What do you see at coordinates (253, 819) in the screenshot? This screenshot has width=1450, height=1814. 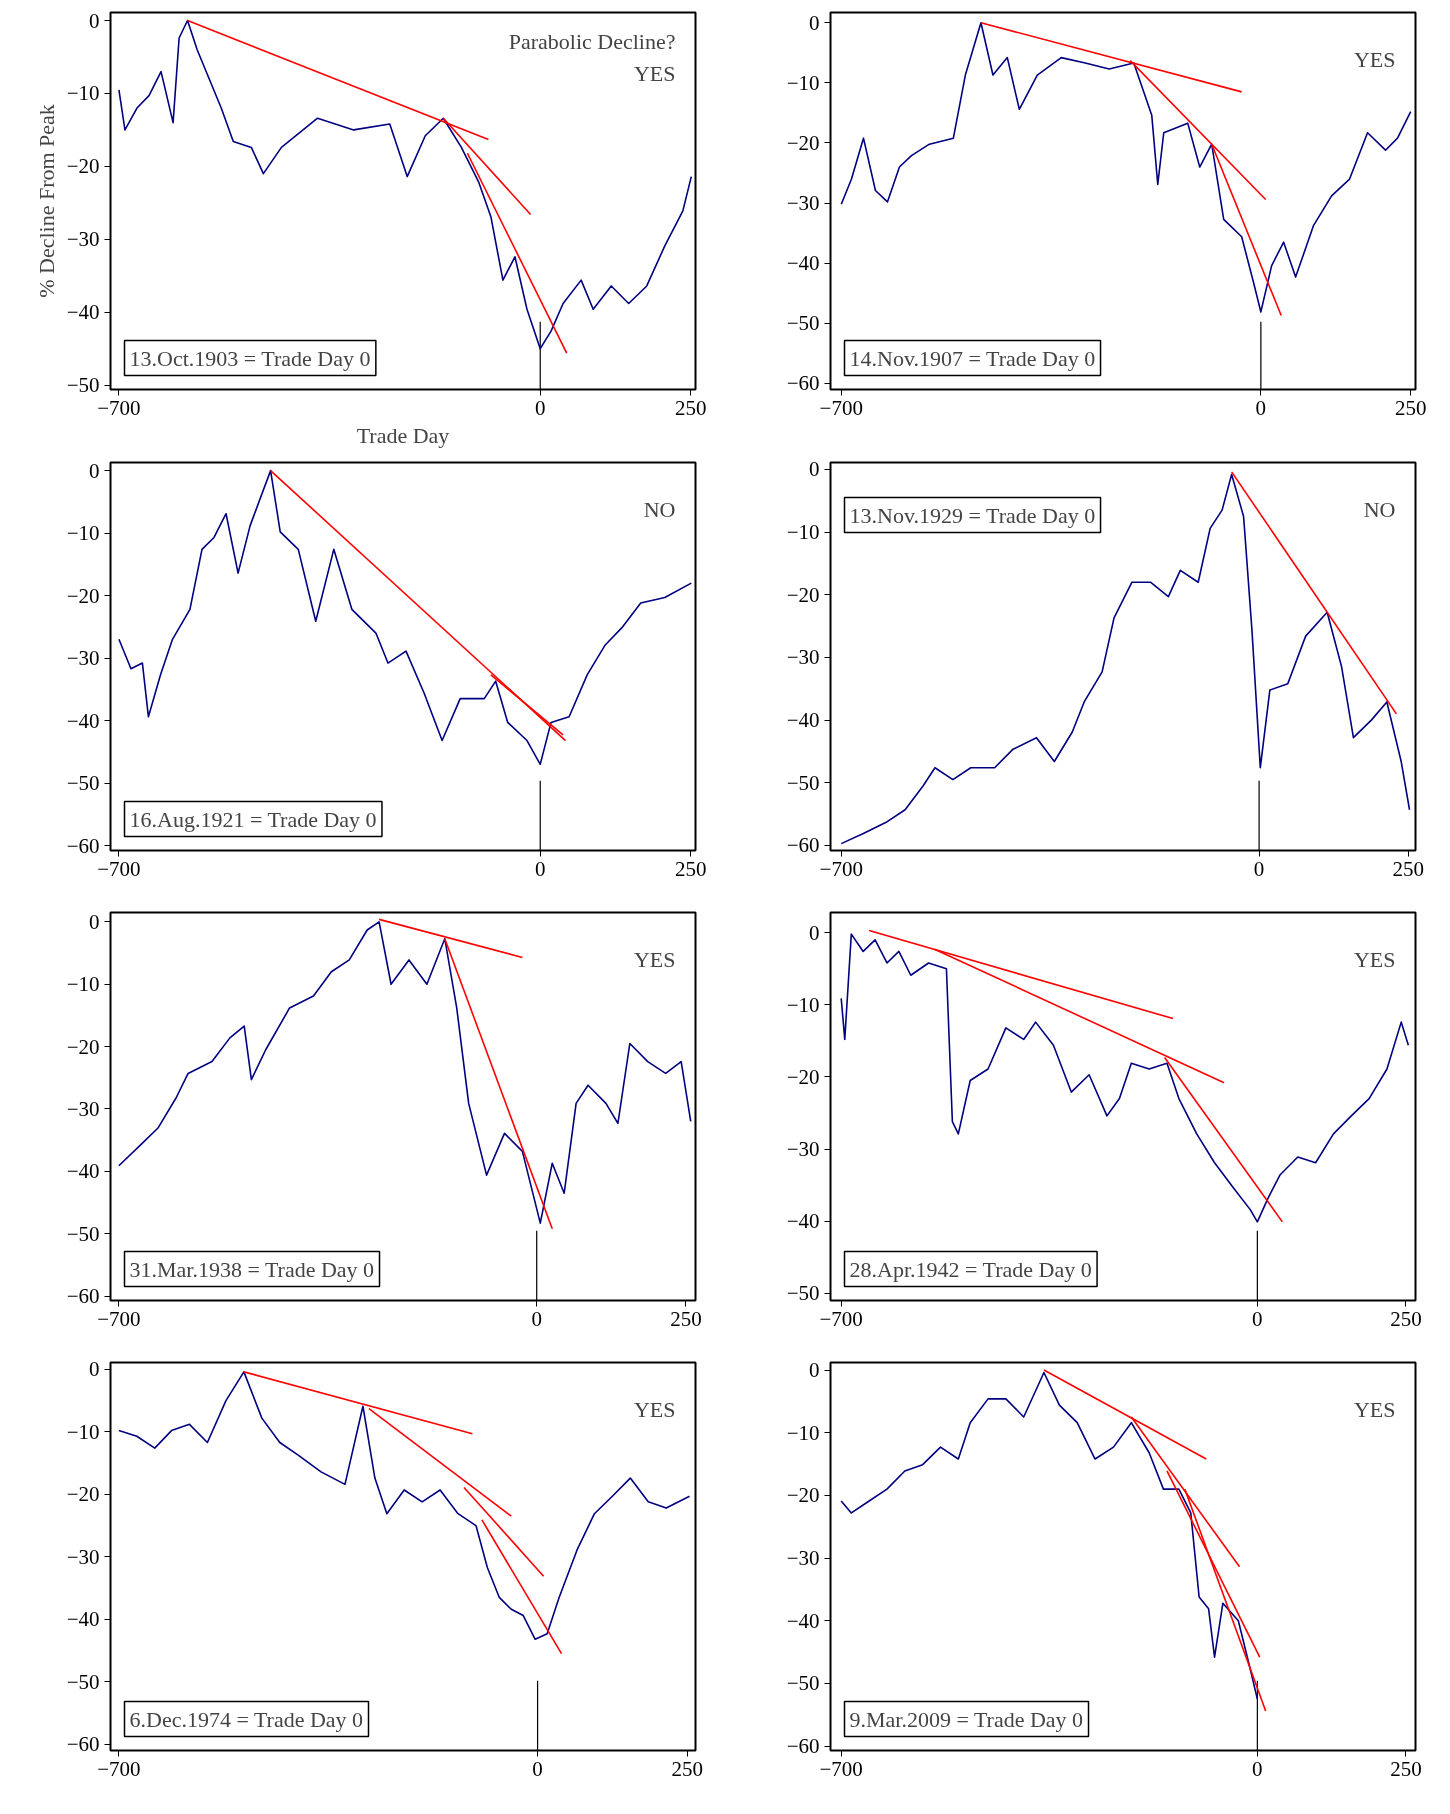 I see `annotation: 16.Aug.1921 = Trade Day 0` at bounding box center [253, 819].